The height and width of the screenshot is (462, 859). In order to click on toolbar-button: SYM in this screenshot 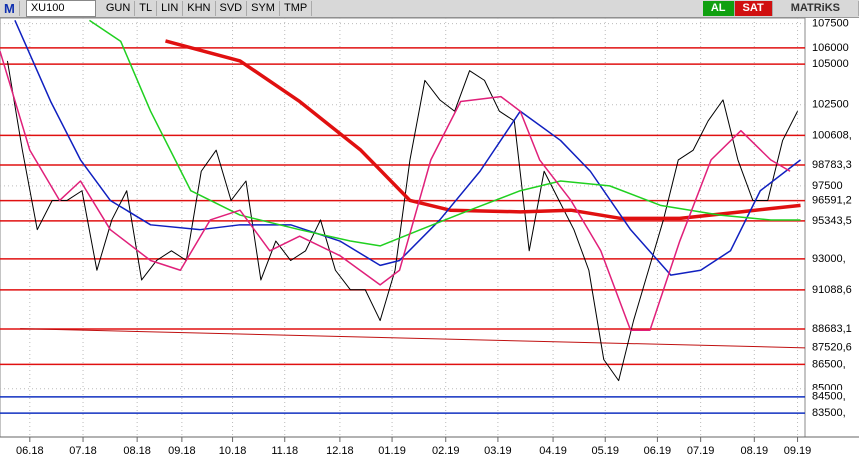, I will do `click(263, 8)`.